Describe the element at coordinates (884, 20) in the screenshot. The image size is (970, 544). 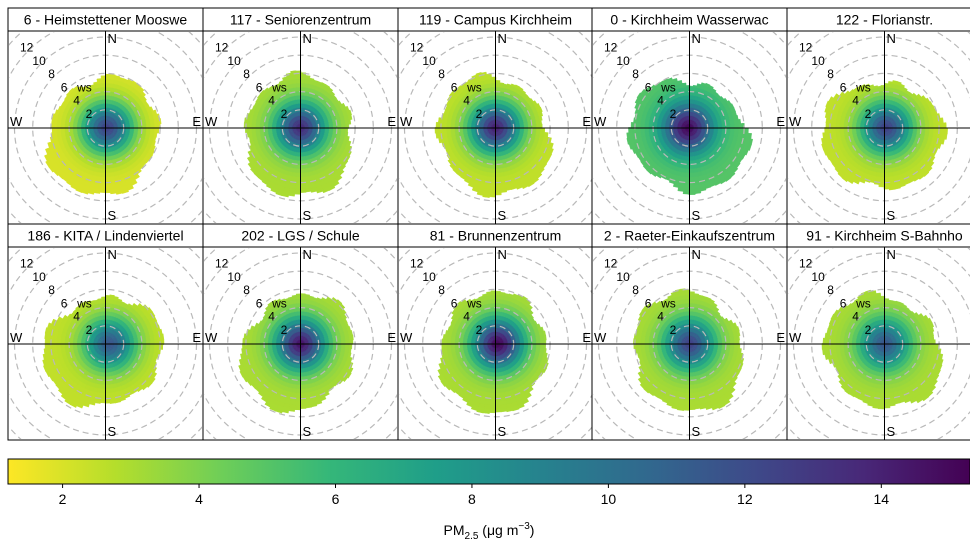
I see `panel-title: 122 - Florianstr.` at that location.